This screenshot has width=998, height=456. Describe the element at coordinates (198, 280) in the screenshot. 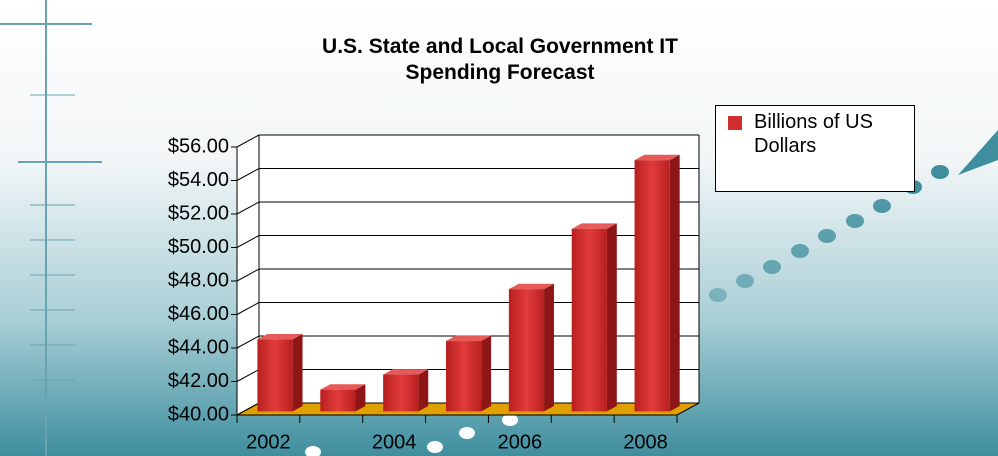

I see `y-tick-label: $48.00` at that location.